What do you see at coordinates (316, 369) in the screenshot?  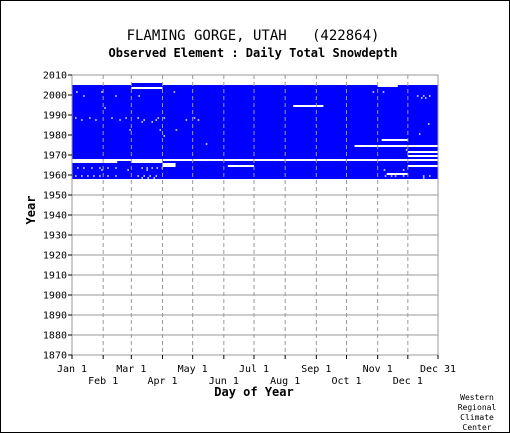 I see `x-tick-label-244: Sep 1` at bounding box center [316, 369].